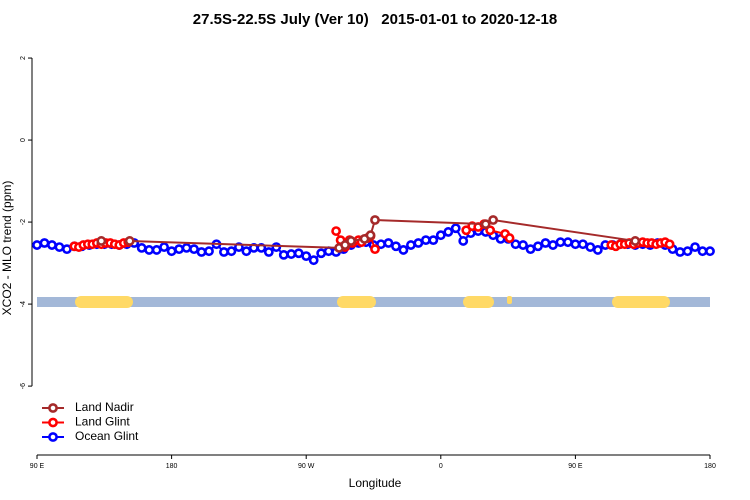 The image size is (750, 500). I want to click on y-axis-label: XCO2 - MLO trend (ppm), so click(7, 248).